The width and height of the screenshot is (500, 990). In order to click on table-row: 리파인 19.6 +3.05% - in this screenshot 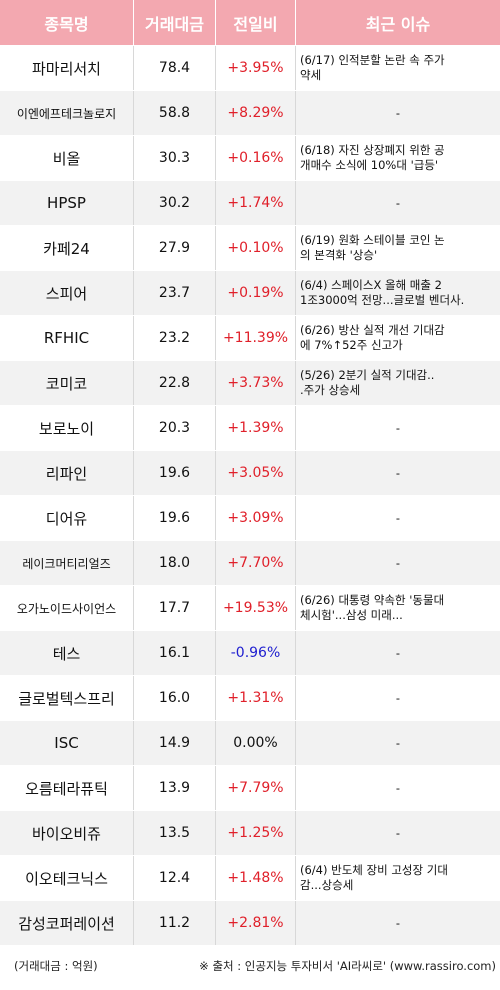, I will do `click(250, 473)`.